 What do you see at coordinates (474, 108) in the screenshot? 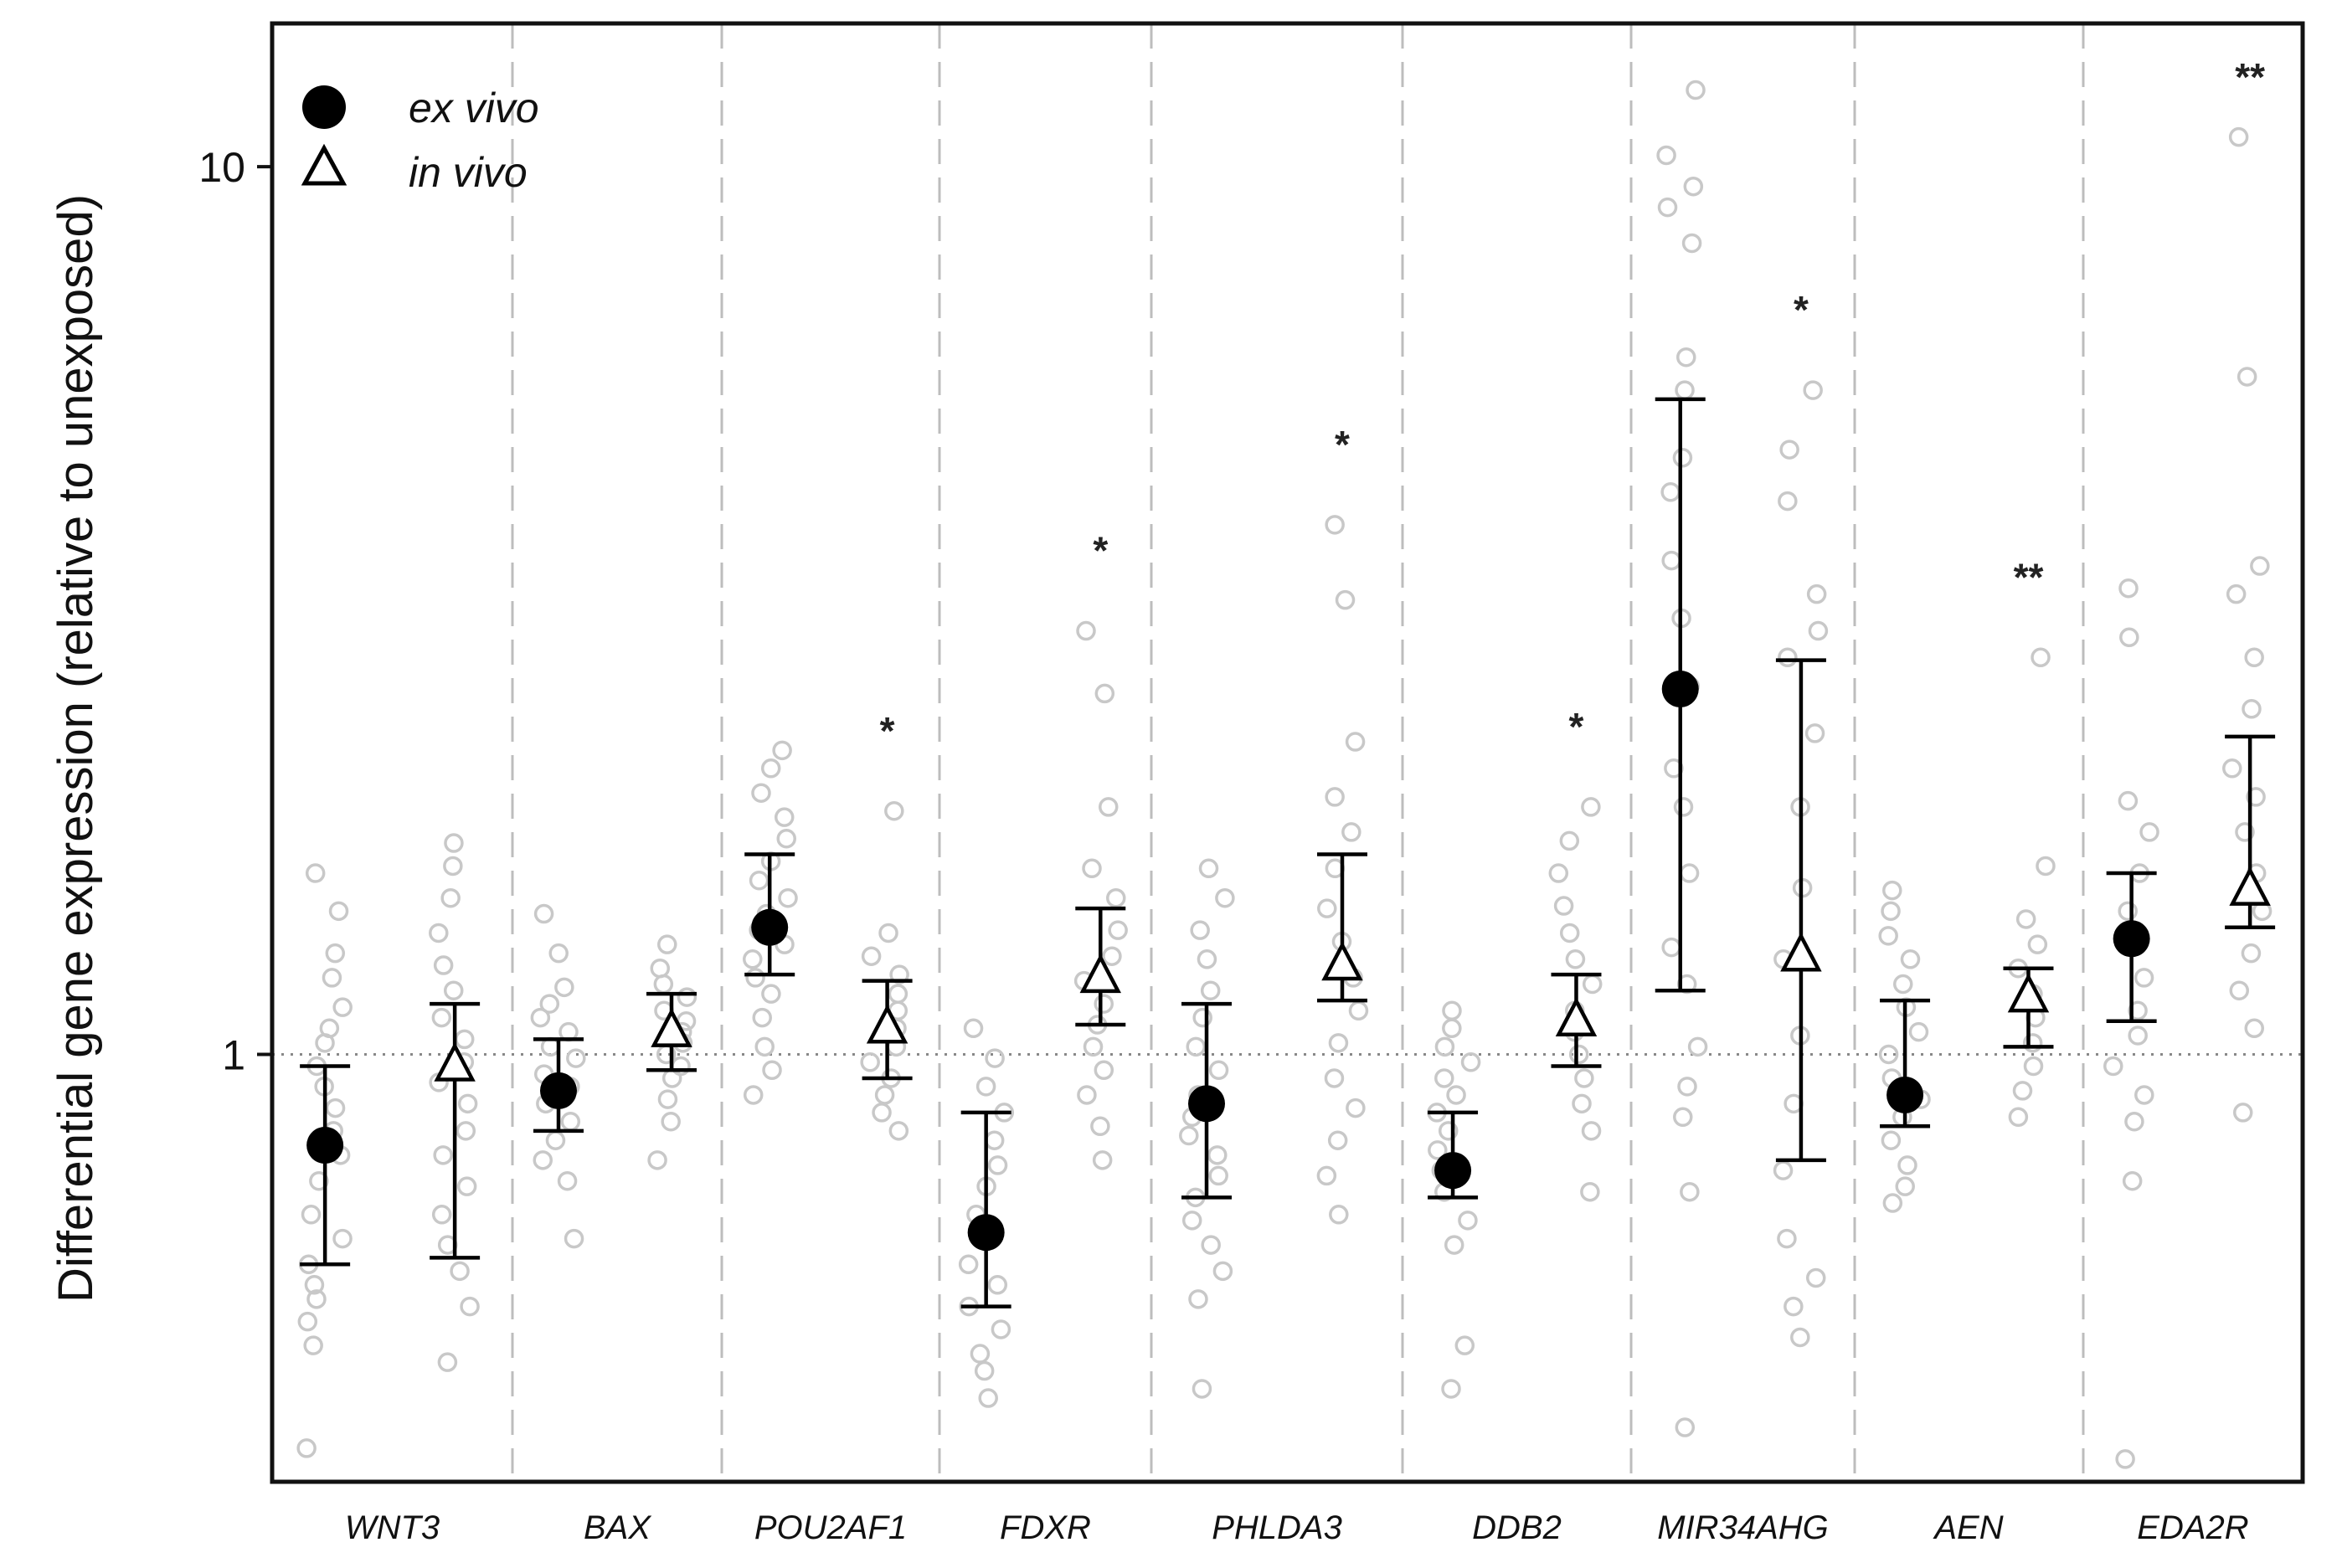
I see `legend-ex-vivo-label: ex vivo` at bounding box center [474, 108].